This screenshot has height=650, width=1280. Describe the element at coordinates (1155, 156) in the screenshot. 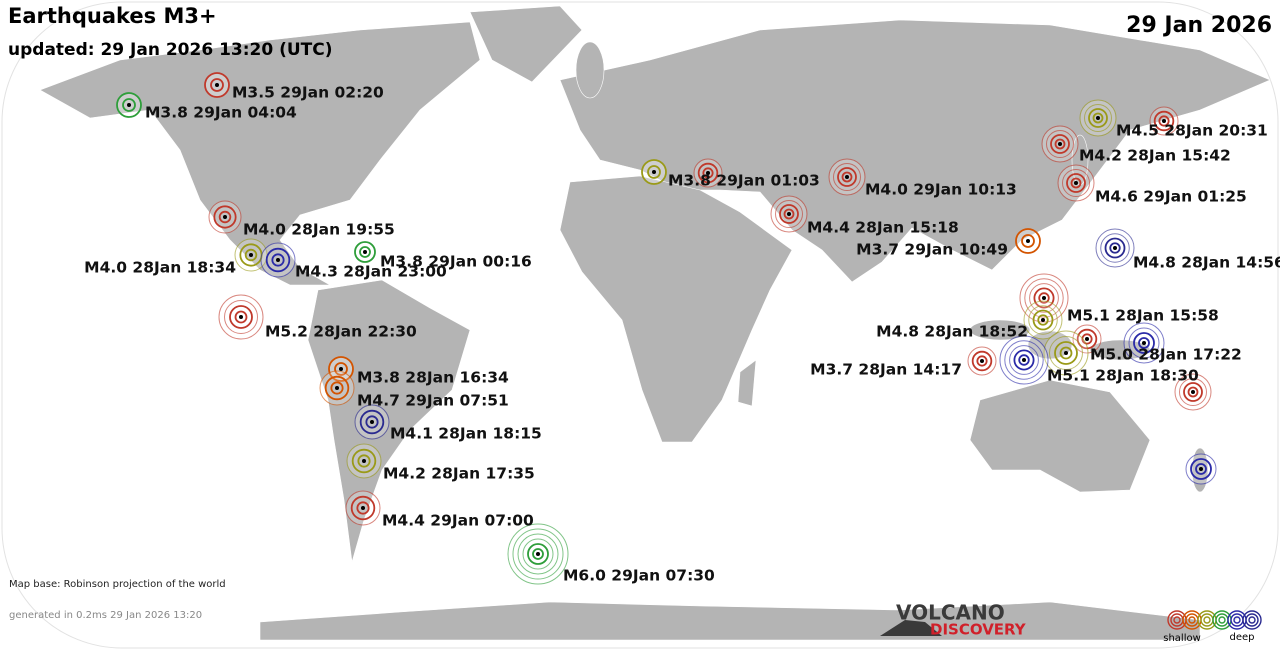

I see `quake-label: M4.2 28Jan 15:42` at that location.